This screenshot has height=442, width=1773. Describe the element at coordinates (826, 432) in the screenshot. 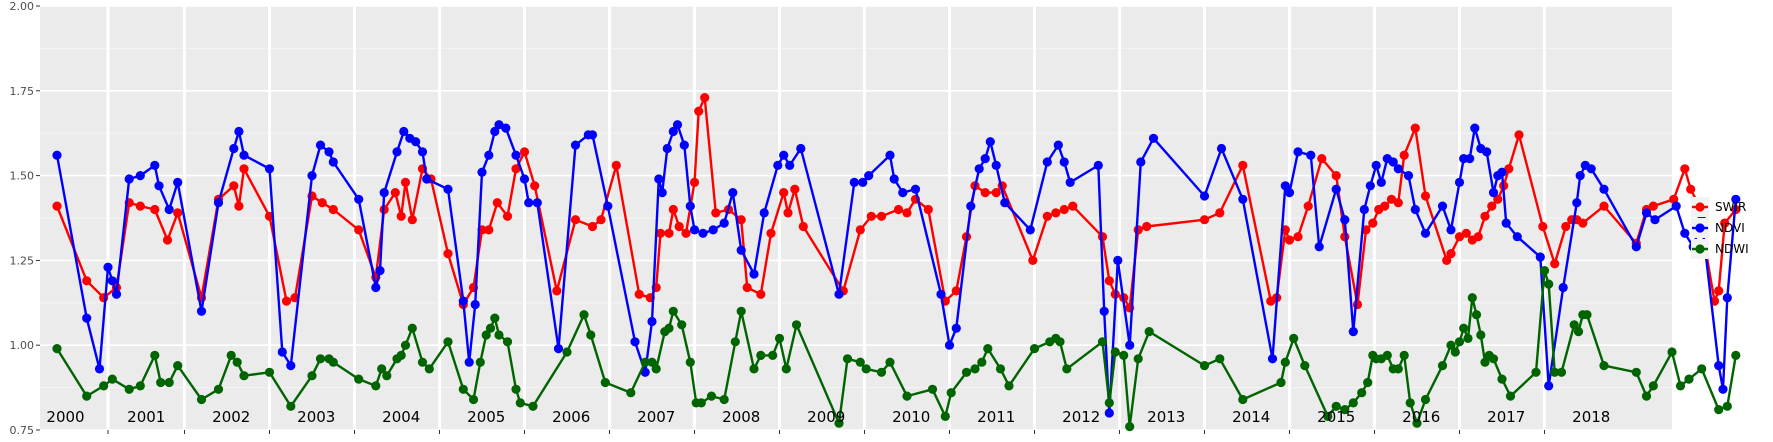

I see `x-axis` at that location.